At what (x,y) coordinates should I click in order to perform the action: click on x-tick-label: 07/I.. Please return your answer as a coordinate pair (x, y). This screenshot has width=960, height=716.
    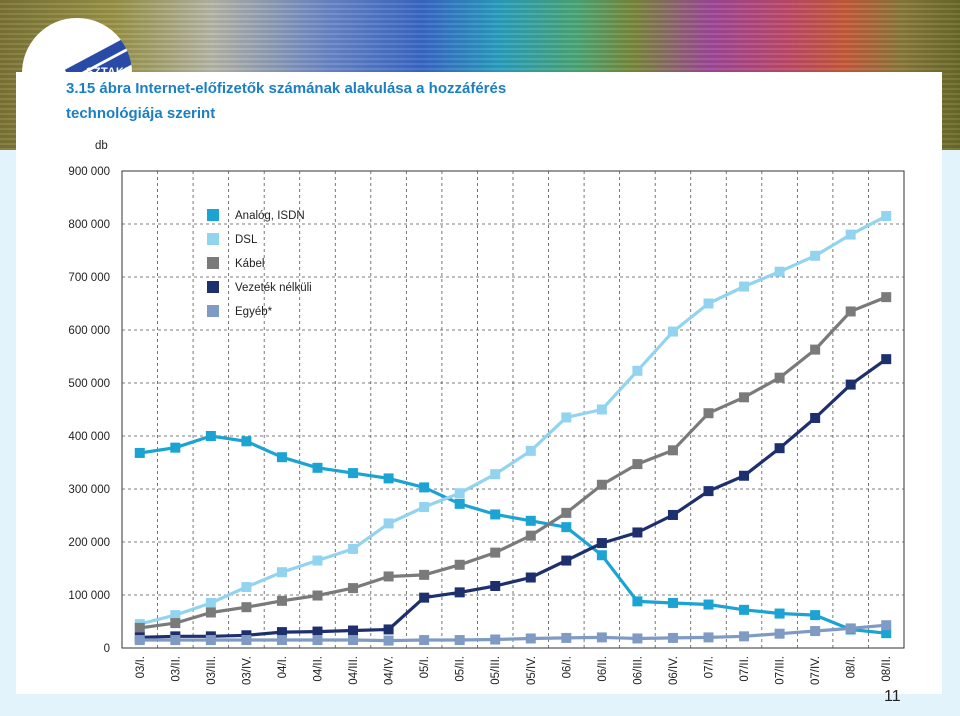
    Looking at the image, I should click on (710, 667).